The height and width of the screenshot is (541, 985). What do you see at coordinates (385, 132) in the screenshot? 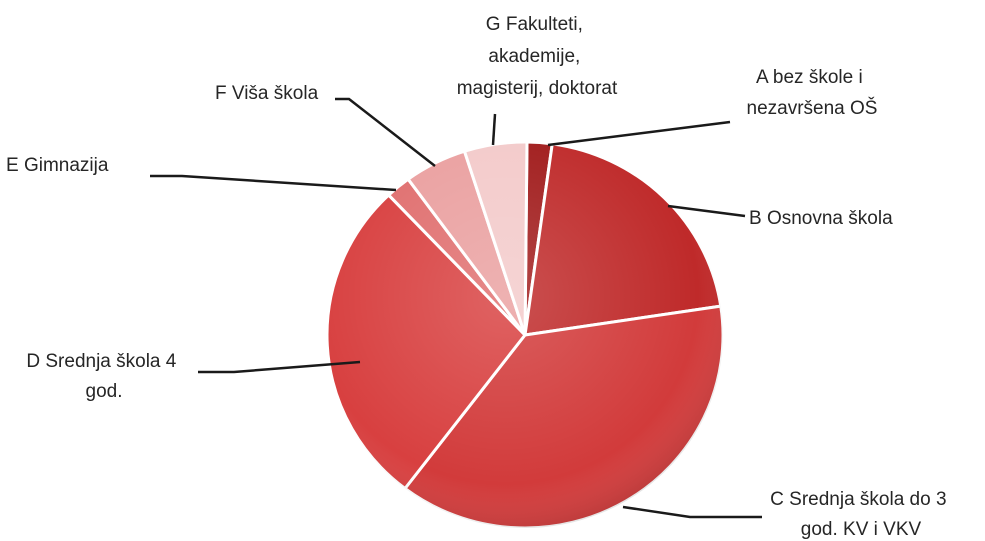
I see `leader-line-f` at bounding box center [385, 132].